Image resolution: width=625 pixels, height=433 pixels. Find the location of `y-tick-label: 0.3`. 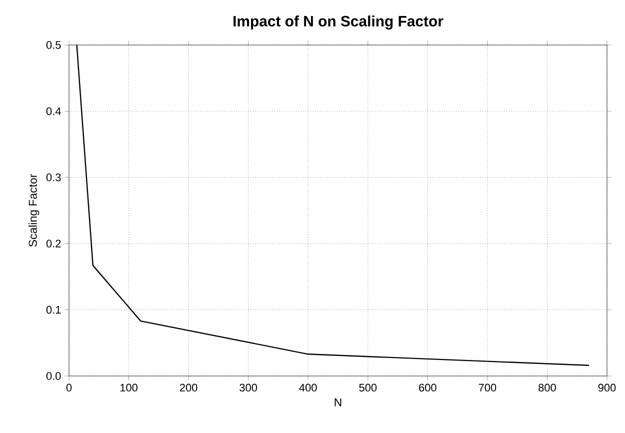

y-tick-label: 0.3 is located at coordinates (53, 178).